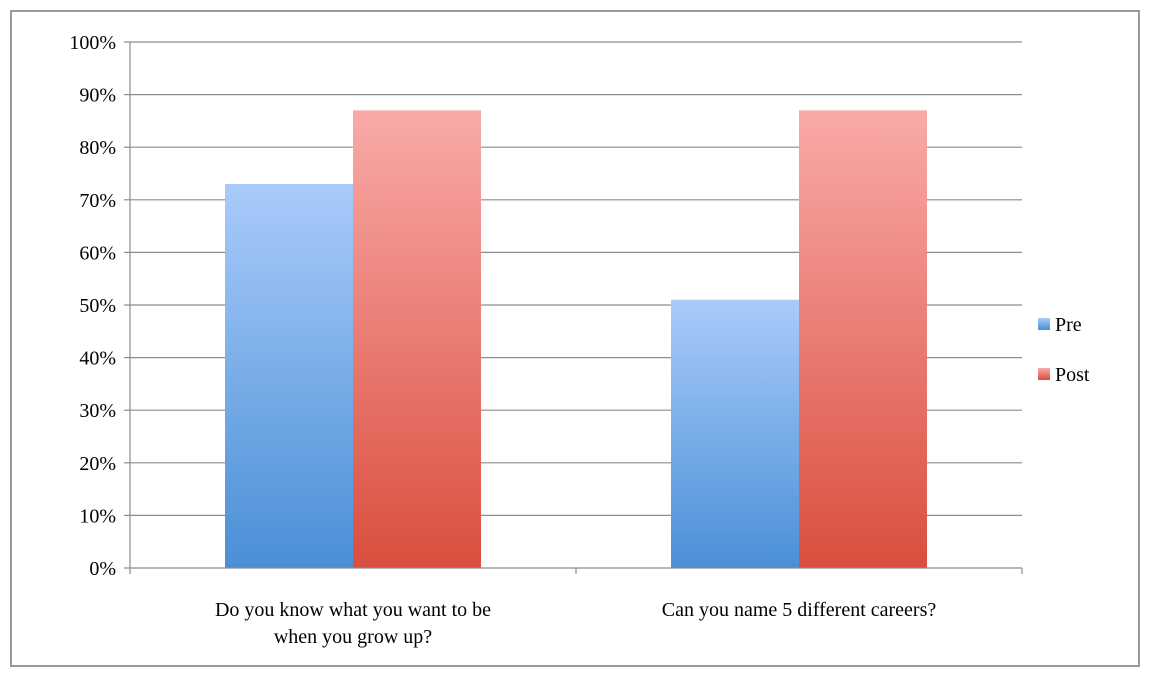  Describe the element at coordinates (1064, 350) in the screenshot. I see `legend: Pre Post` at that location.